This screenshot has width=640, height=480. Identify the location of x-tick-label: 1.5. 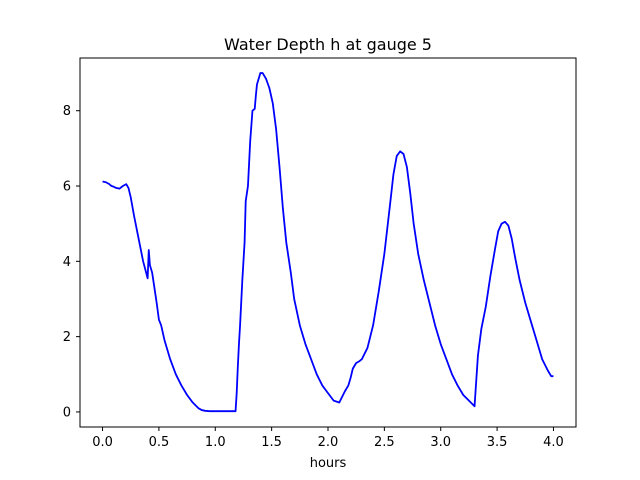
(271, 442).